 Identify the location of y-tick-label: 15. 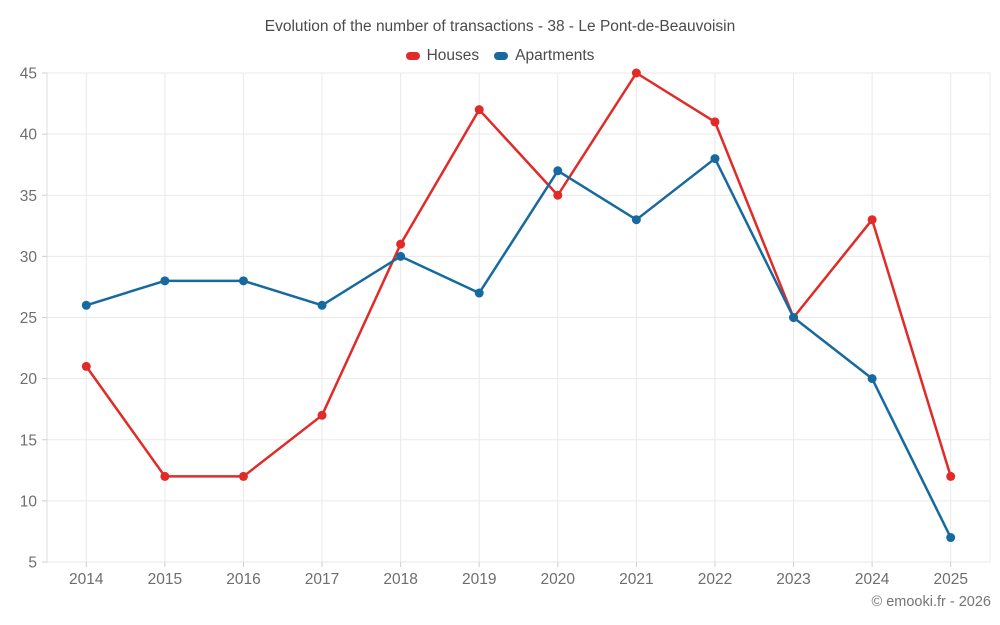
(28, 440).